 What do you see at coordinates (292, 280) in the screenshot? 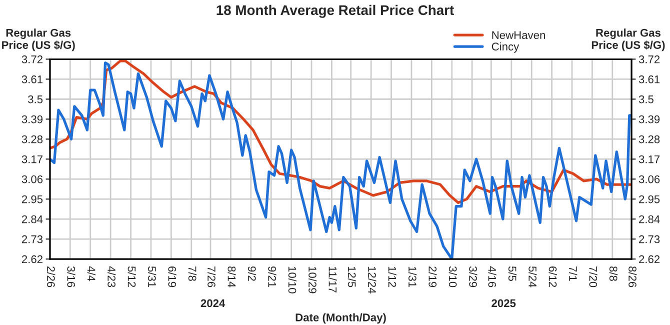
I see `x-tick-label: 10/10` at bounding box center [292, 280].